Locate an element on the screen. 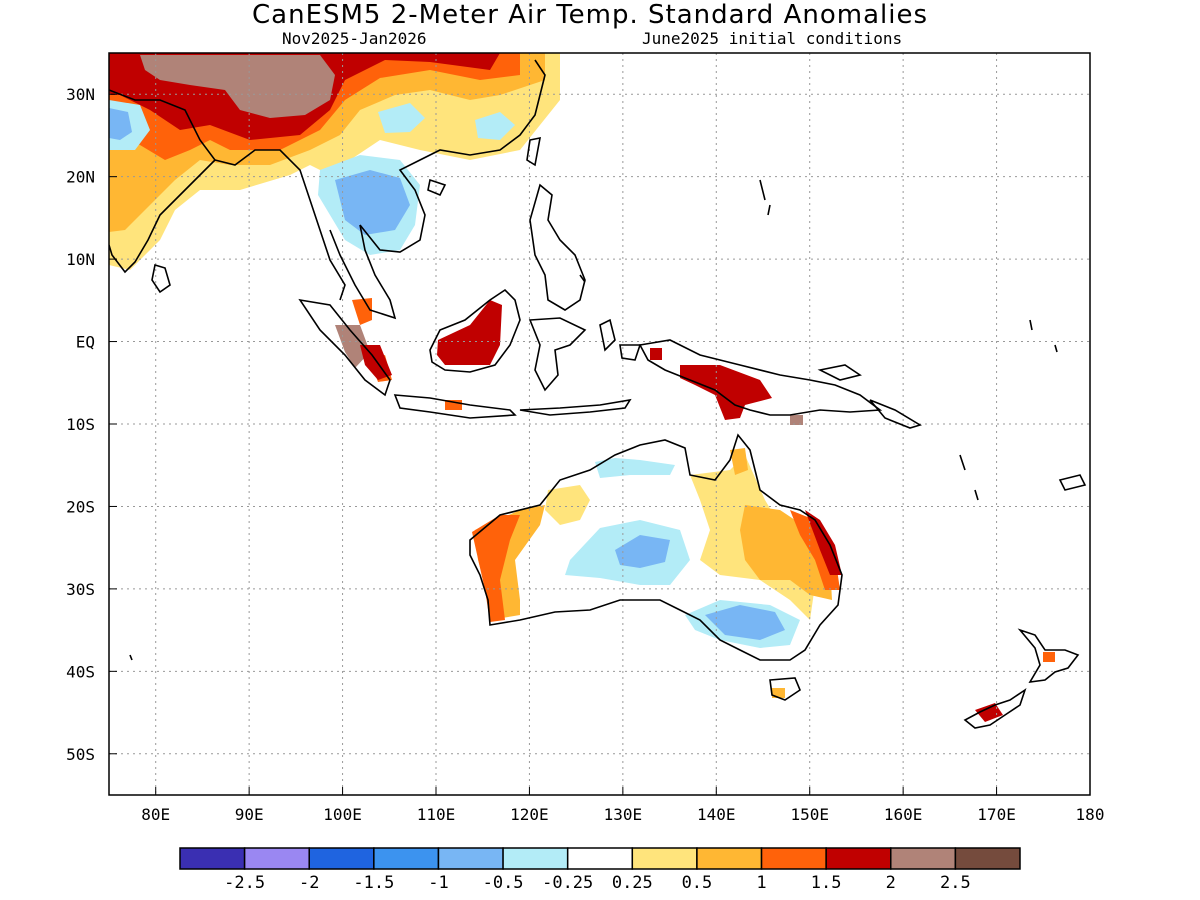  colorbar-label: 0.5 is located at coordinates (697, 883).